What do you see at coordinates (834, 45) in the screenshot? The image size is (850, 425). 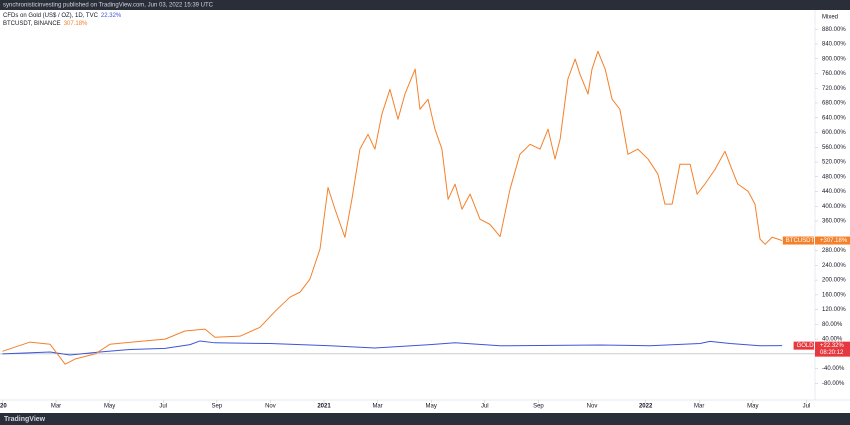 I see `y-tick-label: 840.00%` at bounding box center [834, 45].